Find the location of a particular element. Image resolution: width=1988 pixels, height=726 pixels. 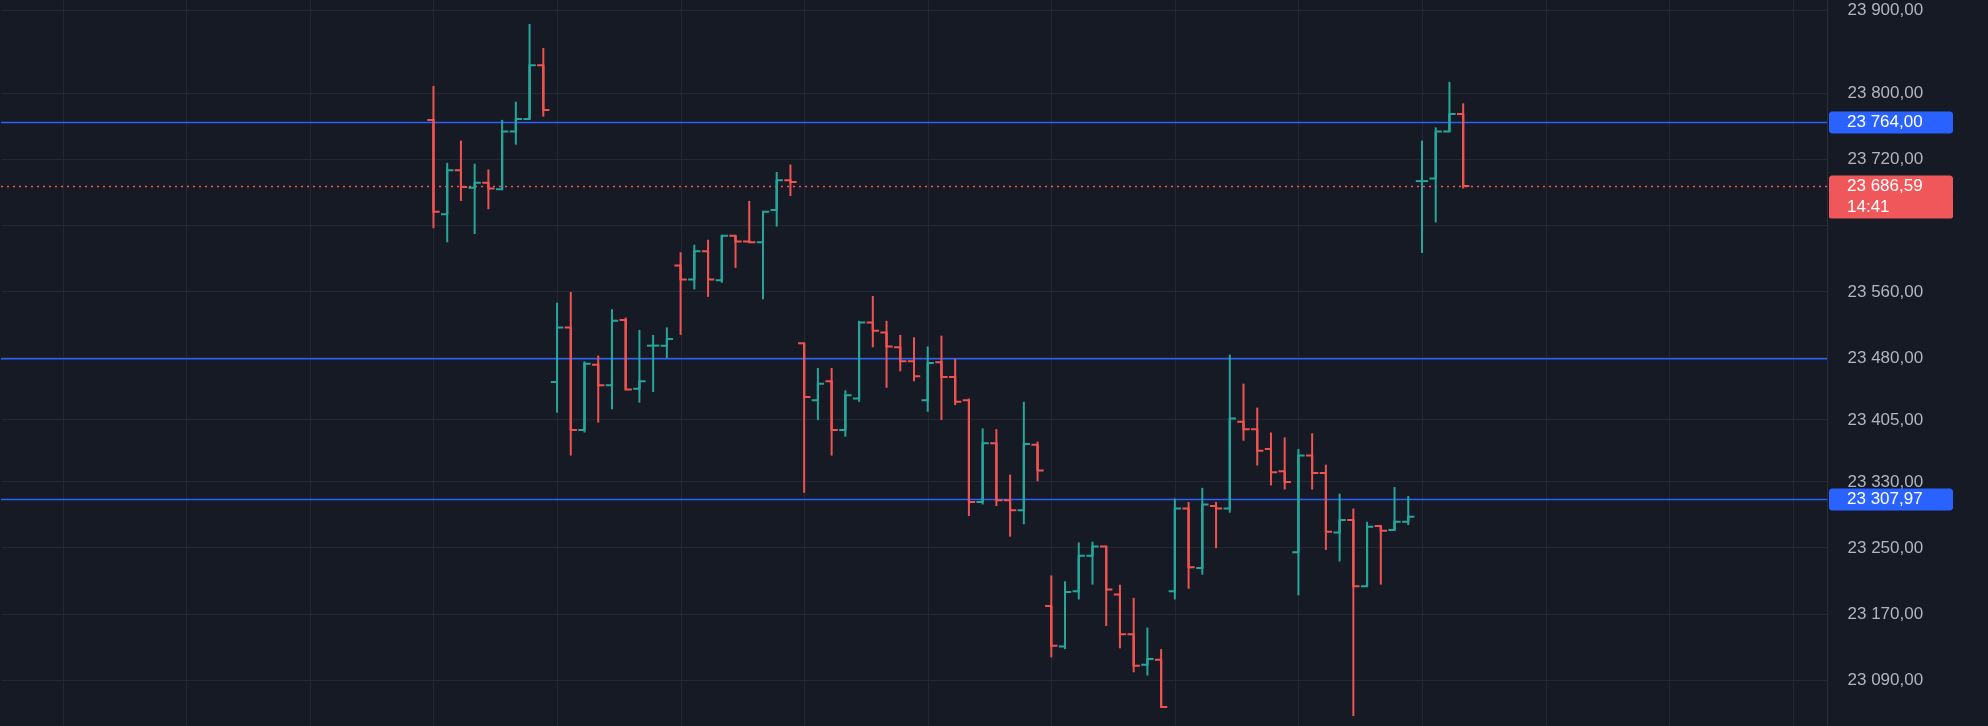

y-tick-label: 23 090,00 is located at coordinates (1885, 680).